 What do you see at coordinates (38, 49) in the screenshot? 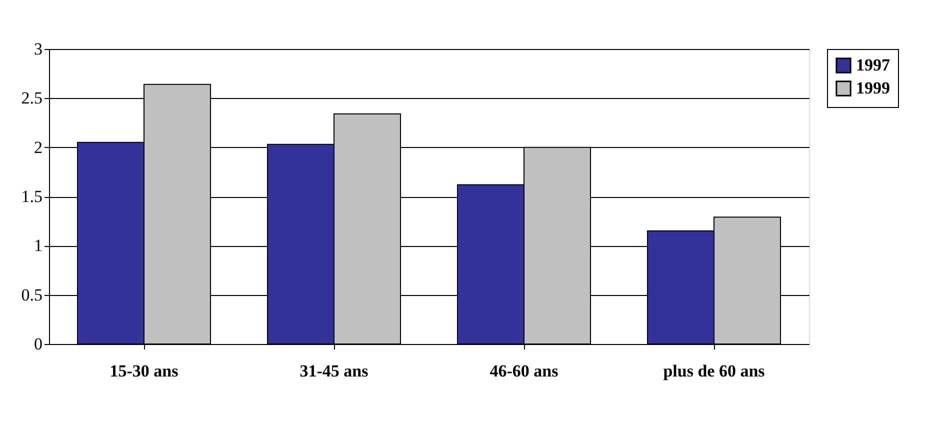
I see `y-tick-label: 3` at bounding box center [38, 49].